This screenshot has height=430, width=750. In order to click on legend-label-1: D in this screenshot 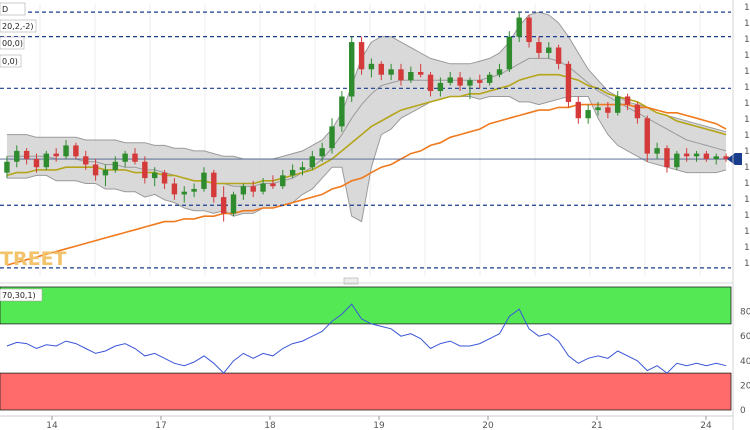, I will do `click(5, 9)`.